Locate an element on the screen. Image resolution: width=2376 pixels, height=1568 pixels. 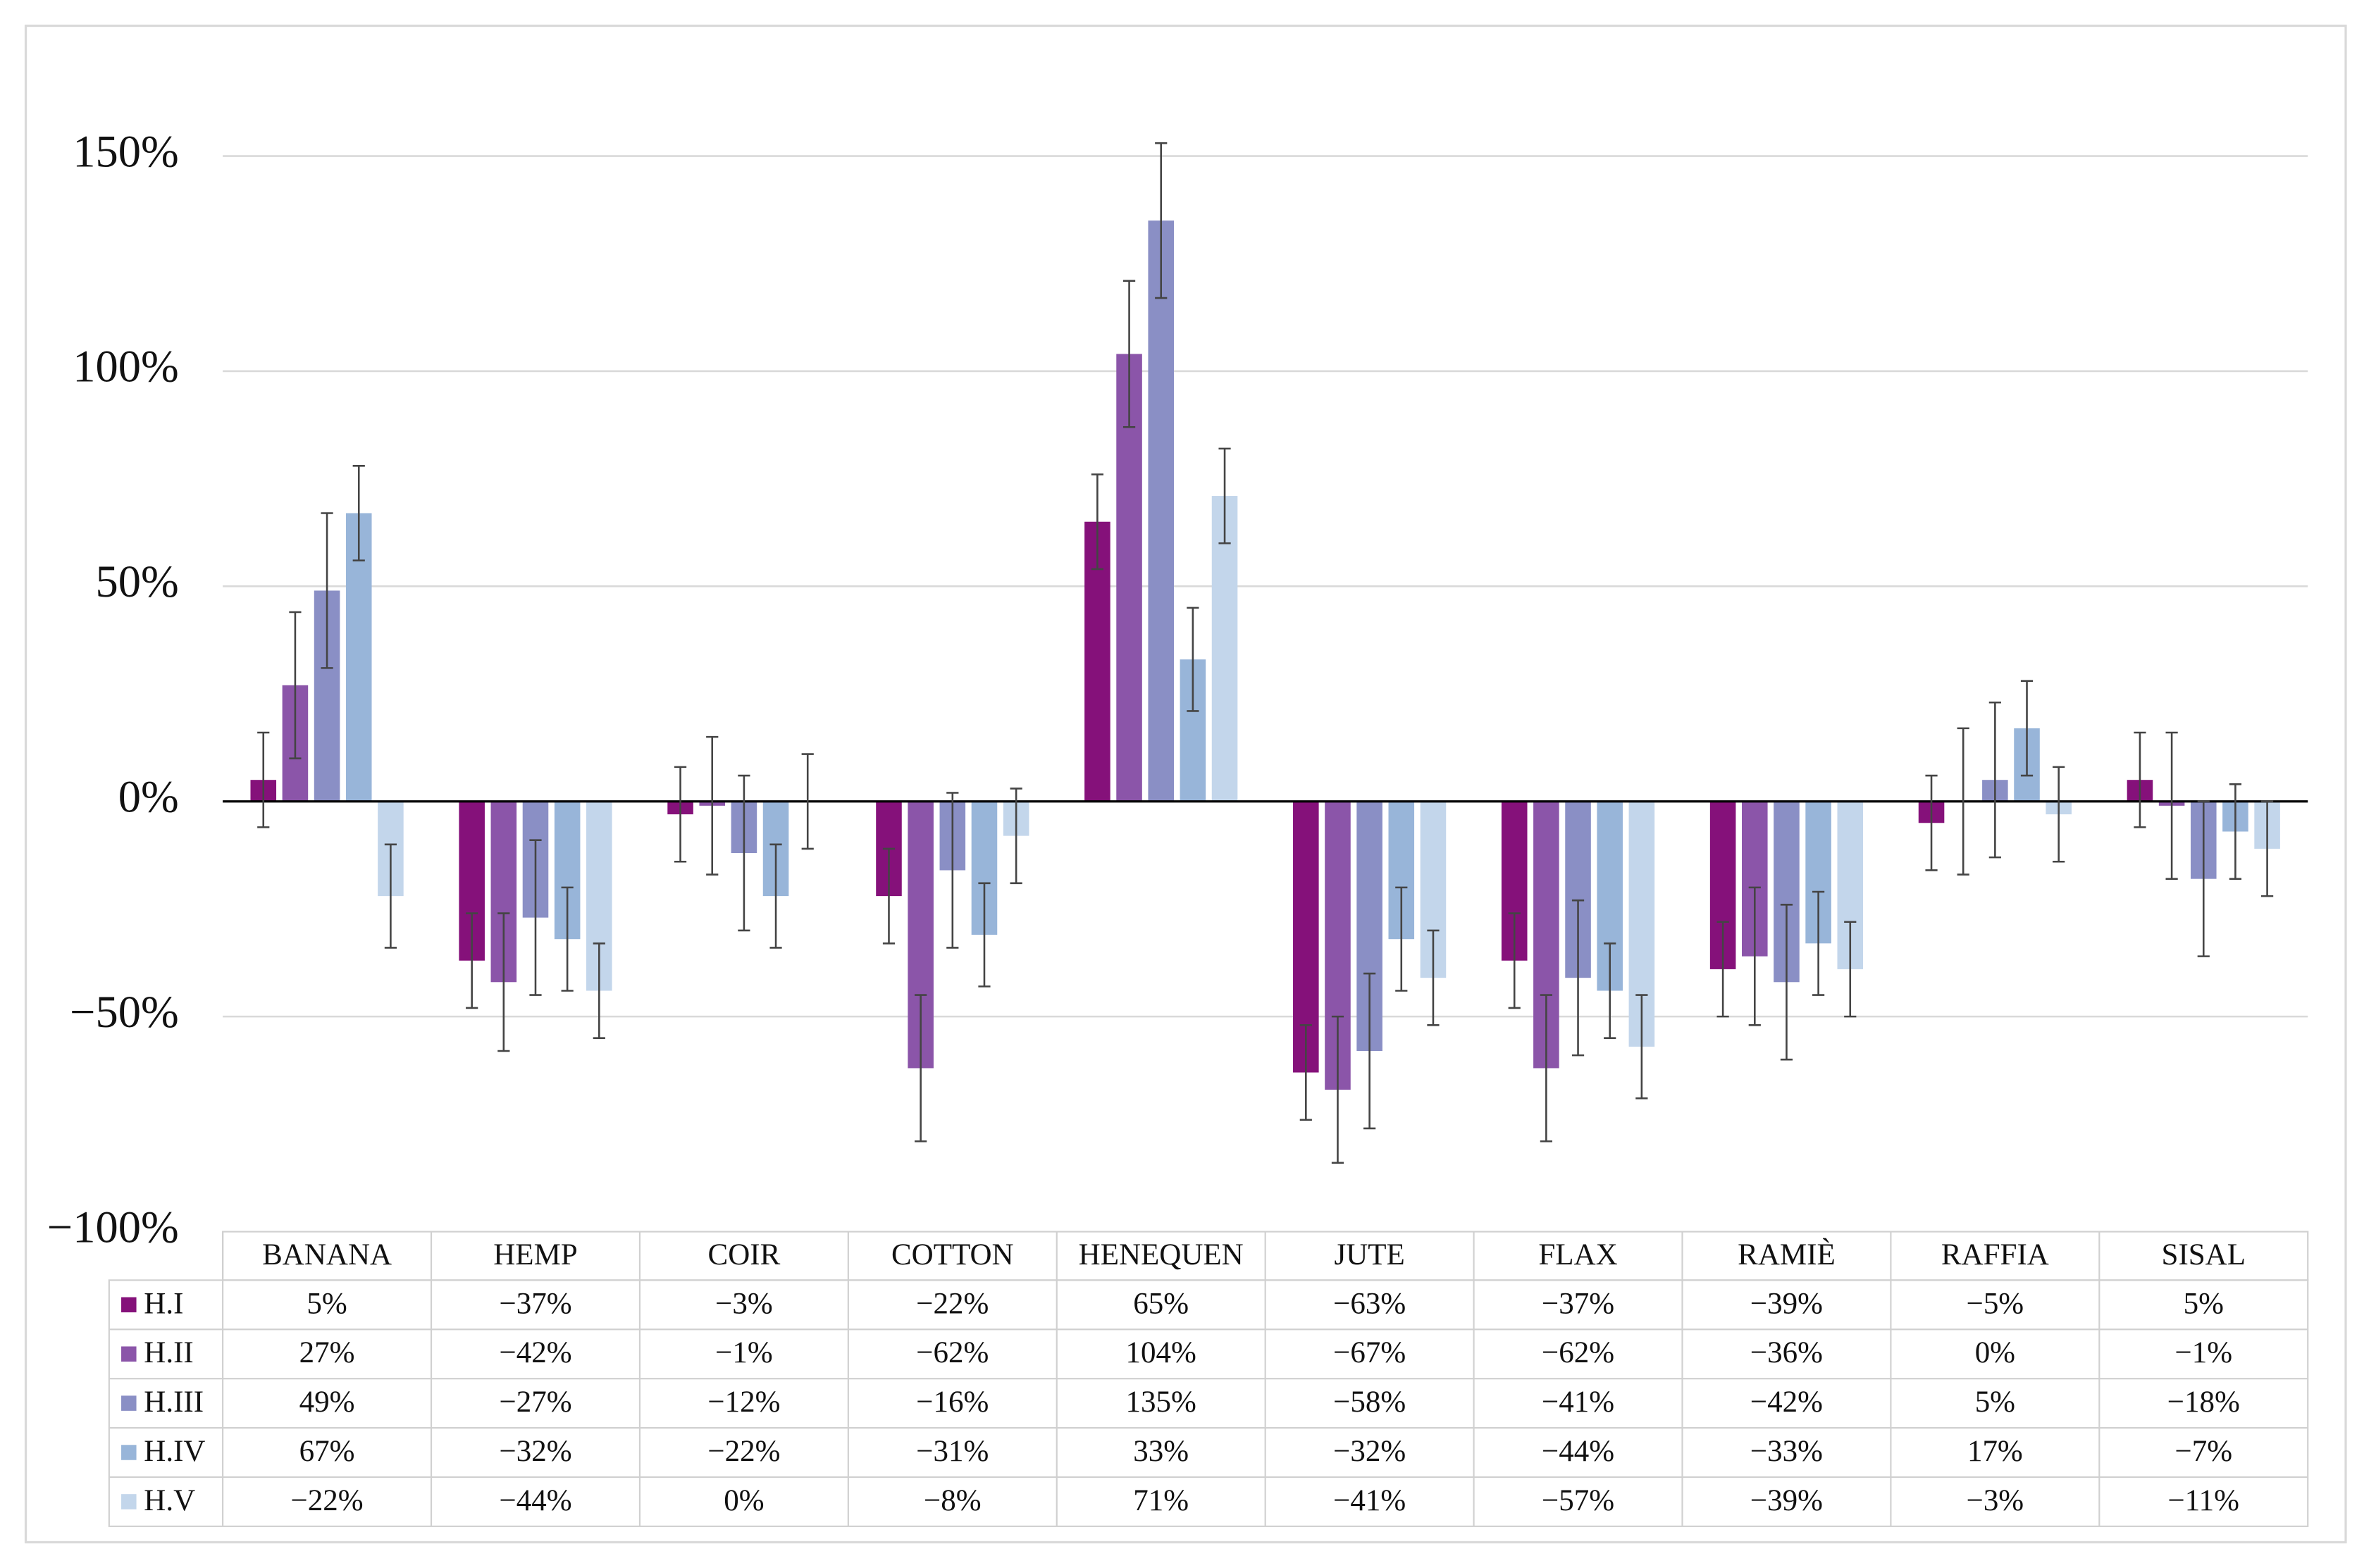
x-tick-label: COIR is located at coordinates (744, 1254).